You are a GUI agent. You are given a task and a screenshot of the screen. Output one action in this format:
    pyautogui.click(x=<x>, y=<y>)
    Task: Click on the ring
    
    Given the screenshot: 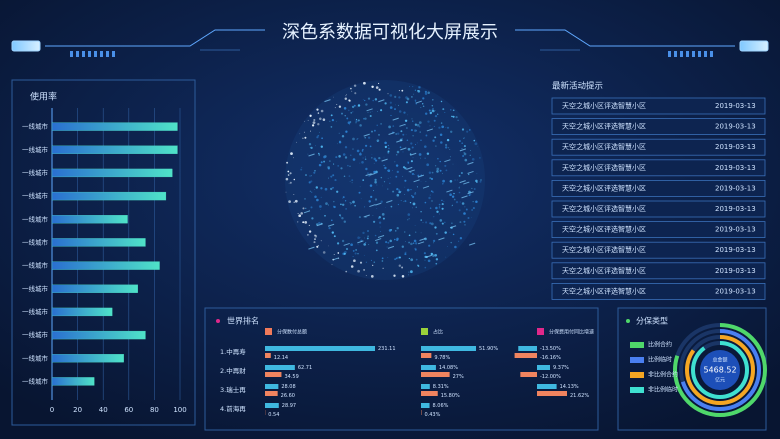 What is the action you would take?
    pyautogui.click(x=720, y=370)
    